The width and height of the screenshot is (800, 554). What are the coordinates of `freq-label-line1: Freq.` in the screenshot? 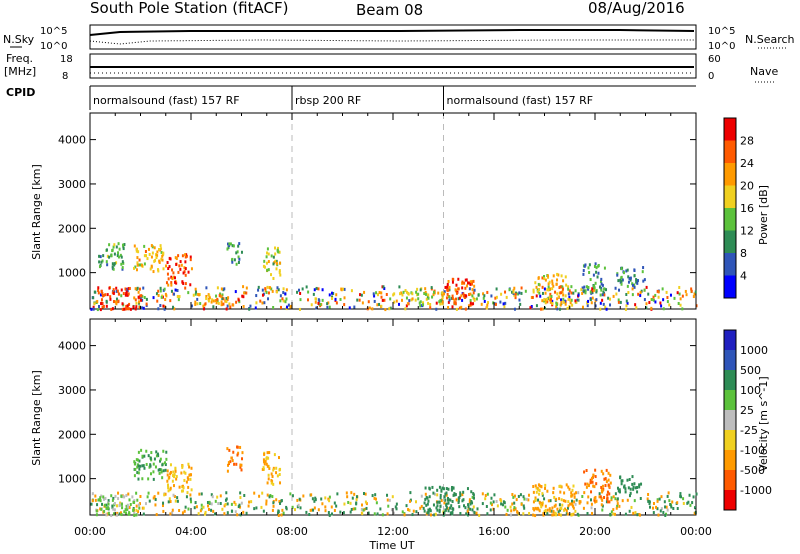 It's located at (19, 58).